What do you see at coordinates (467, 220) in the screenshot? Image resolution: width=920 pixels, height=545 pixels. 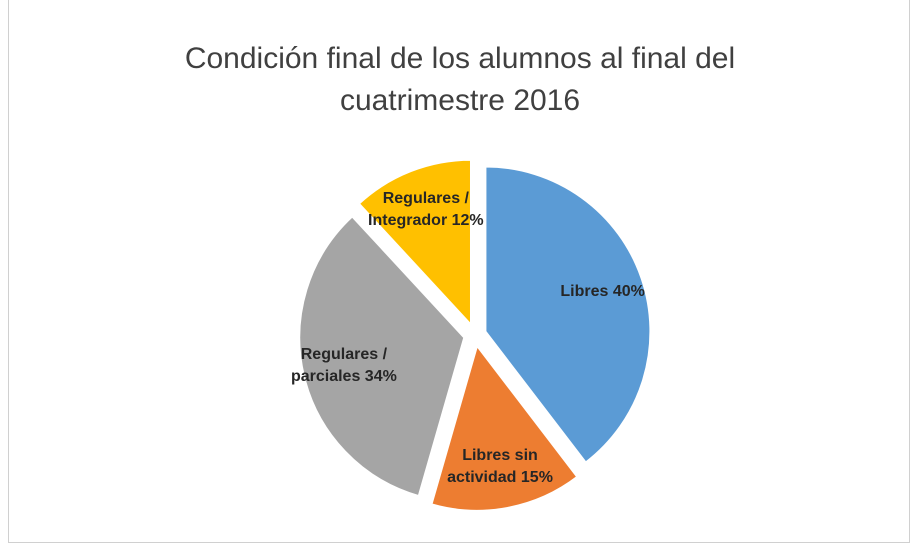 I see `value-label: 12%` at bounding box center [467, 220].